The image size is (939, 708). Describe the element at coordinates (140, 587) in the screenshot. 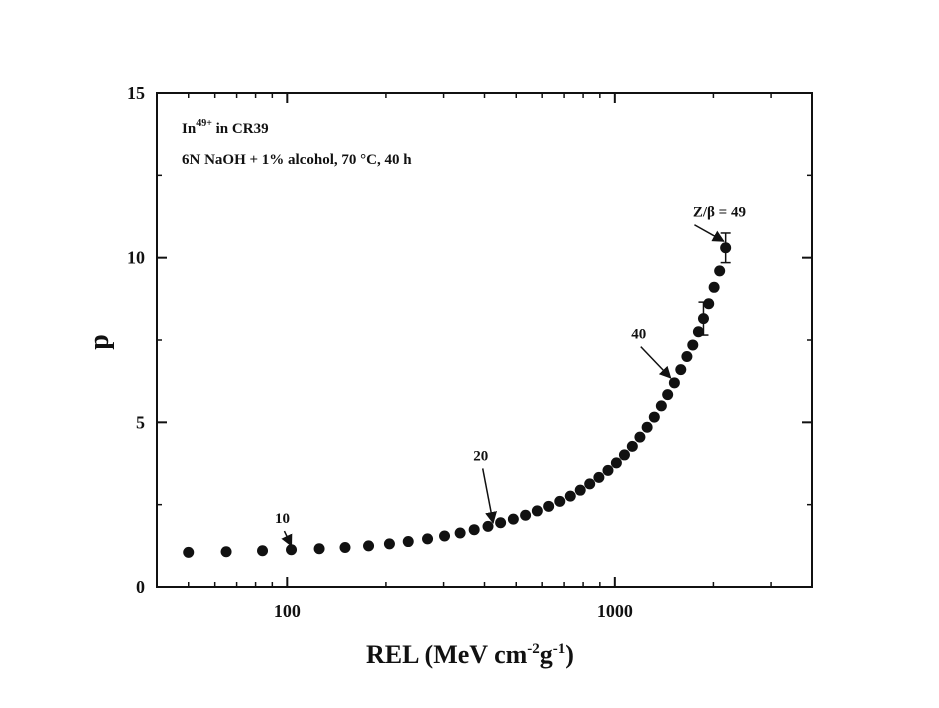

I see `y-tick-label: 0` at that location.